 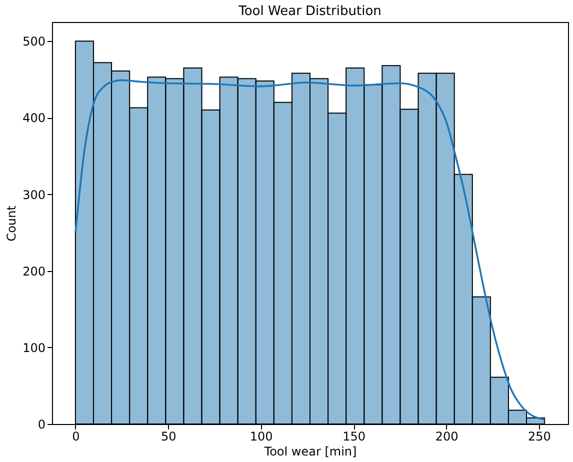 I want to click on y-tick-label: 100, so click(x=34, y=347).